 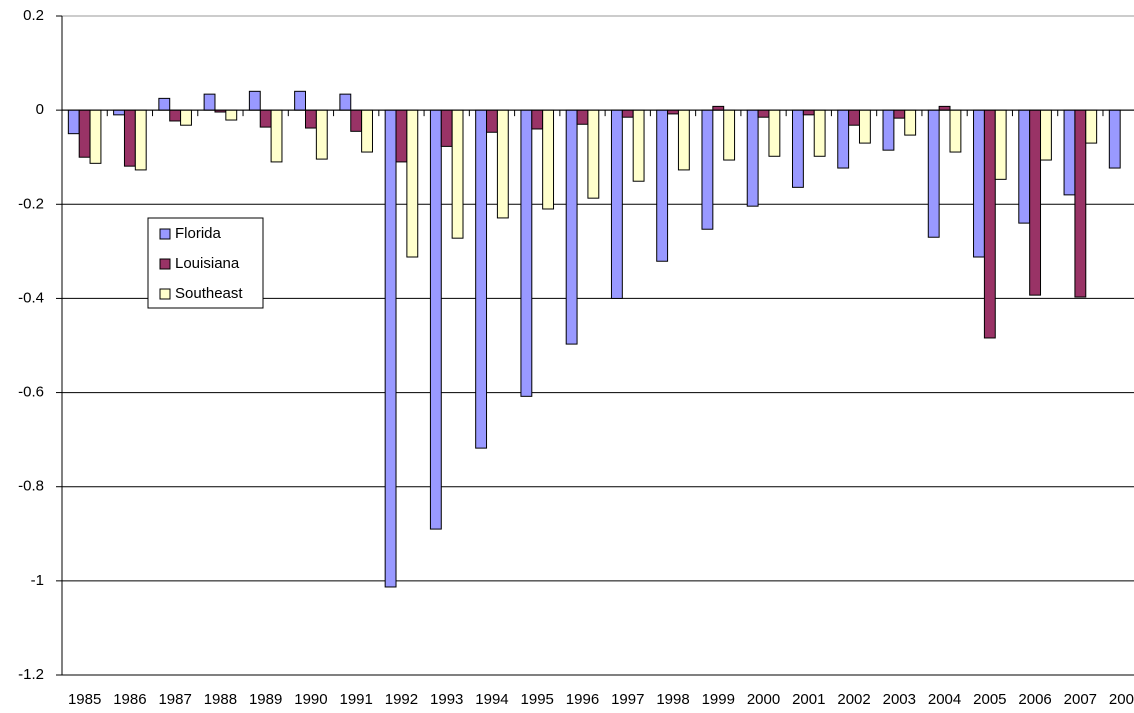 I want to click on x-tick-label: 1994, so click(x=491, y=699).